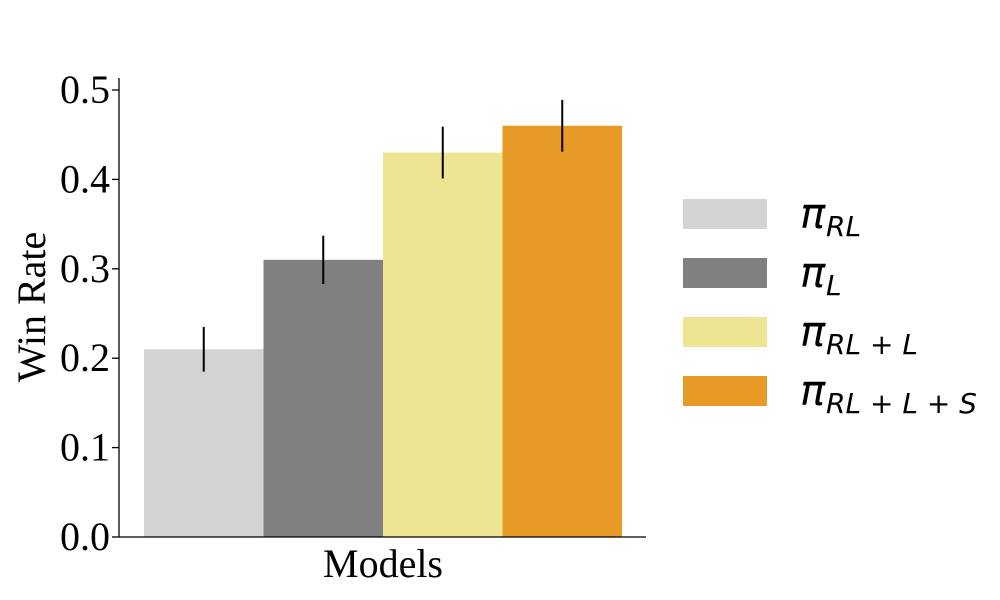 The image size is (1000, 600). What do you see at coordinates (901, 403) in the screenshot?
I see `legend-sublabel-4: RL + L + S` at bounding box center [901, 403].